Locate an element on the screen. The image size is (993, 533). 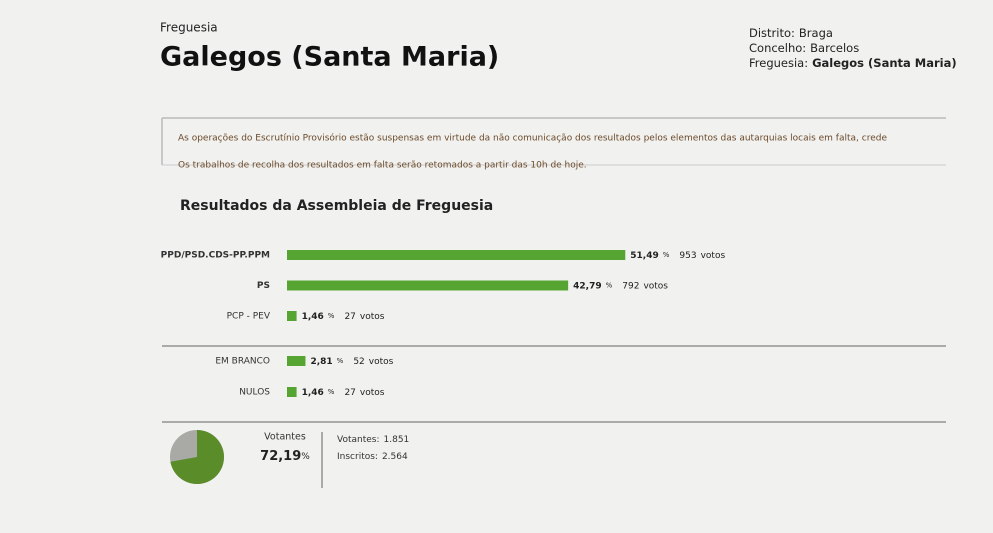
location-label: Concelho: is located at coordinates (777, 48).